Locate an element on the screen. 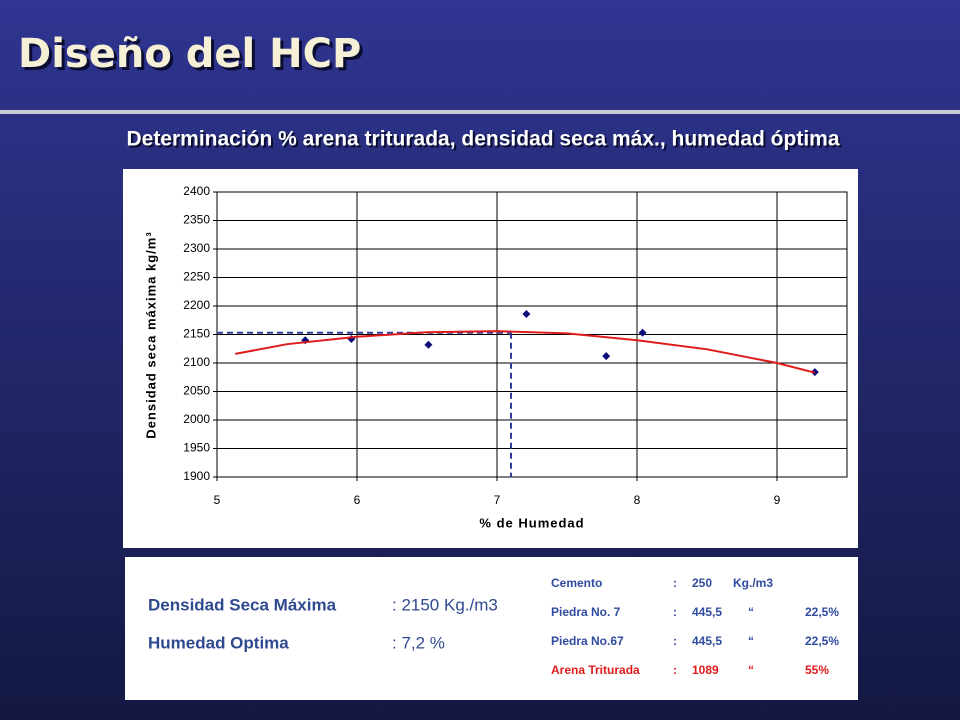 Image resolution: width=960 pixels, height=725 pixels. y-tick-label: 2050 is located at coordinates (196, 391).